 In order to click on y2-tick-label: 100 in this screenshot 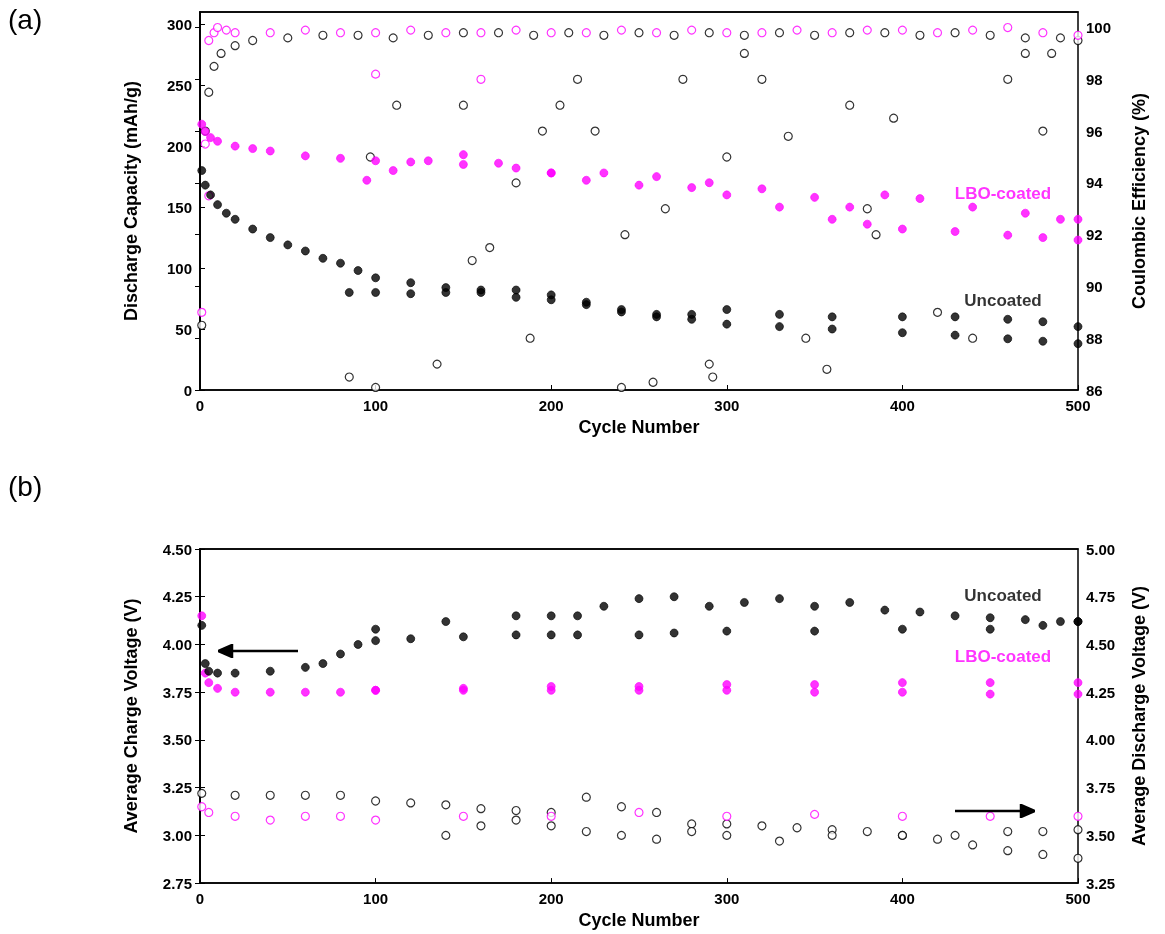, I will do `click(1099, 28)`.